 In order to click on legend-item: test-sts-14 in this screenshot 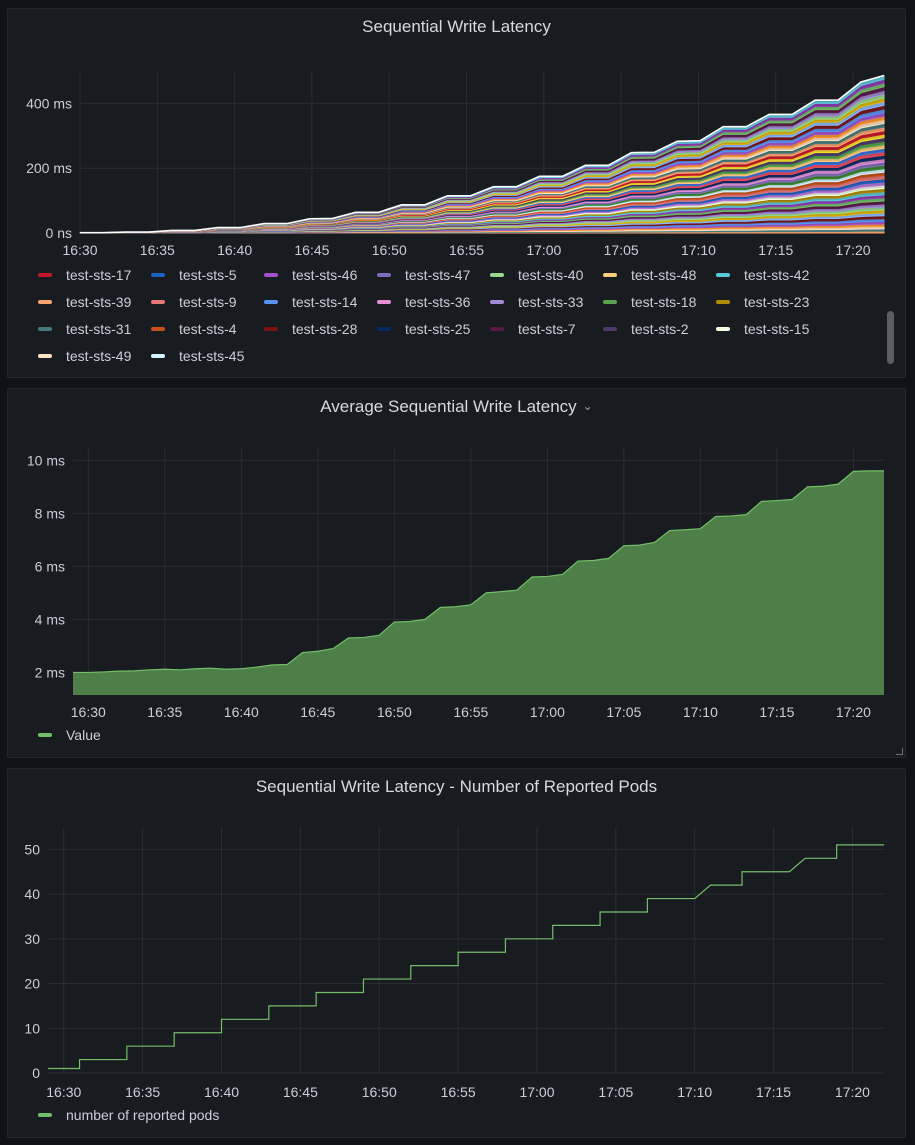, I will do `click(310, 302)`.